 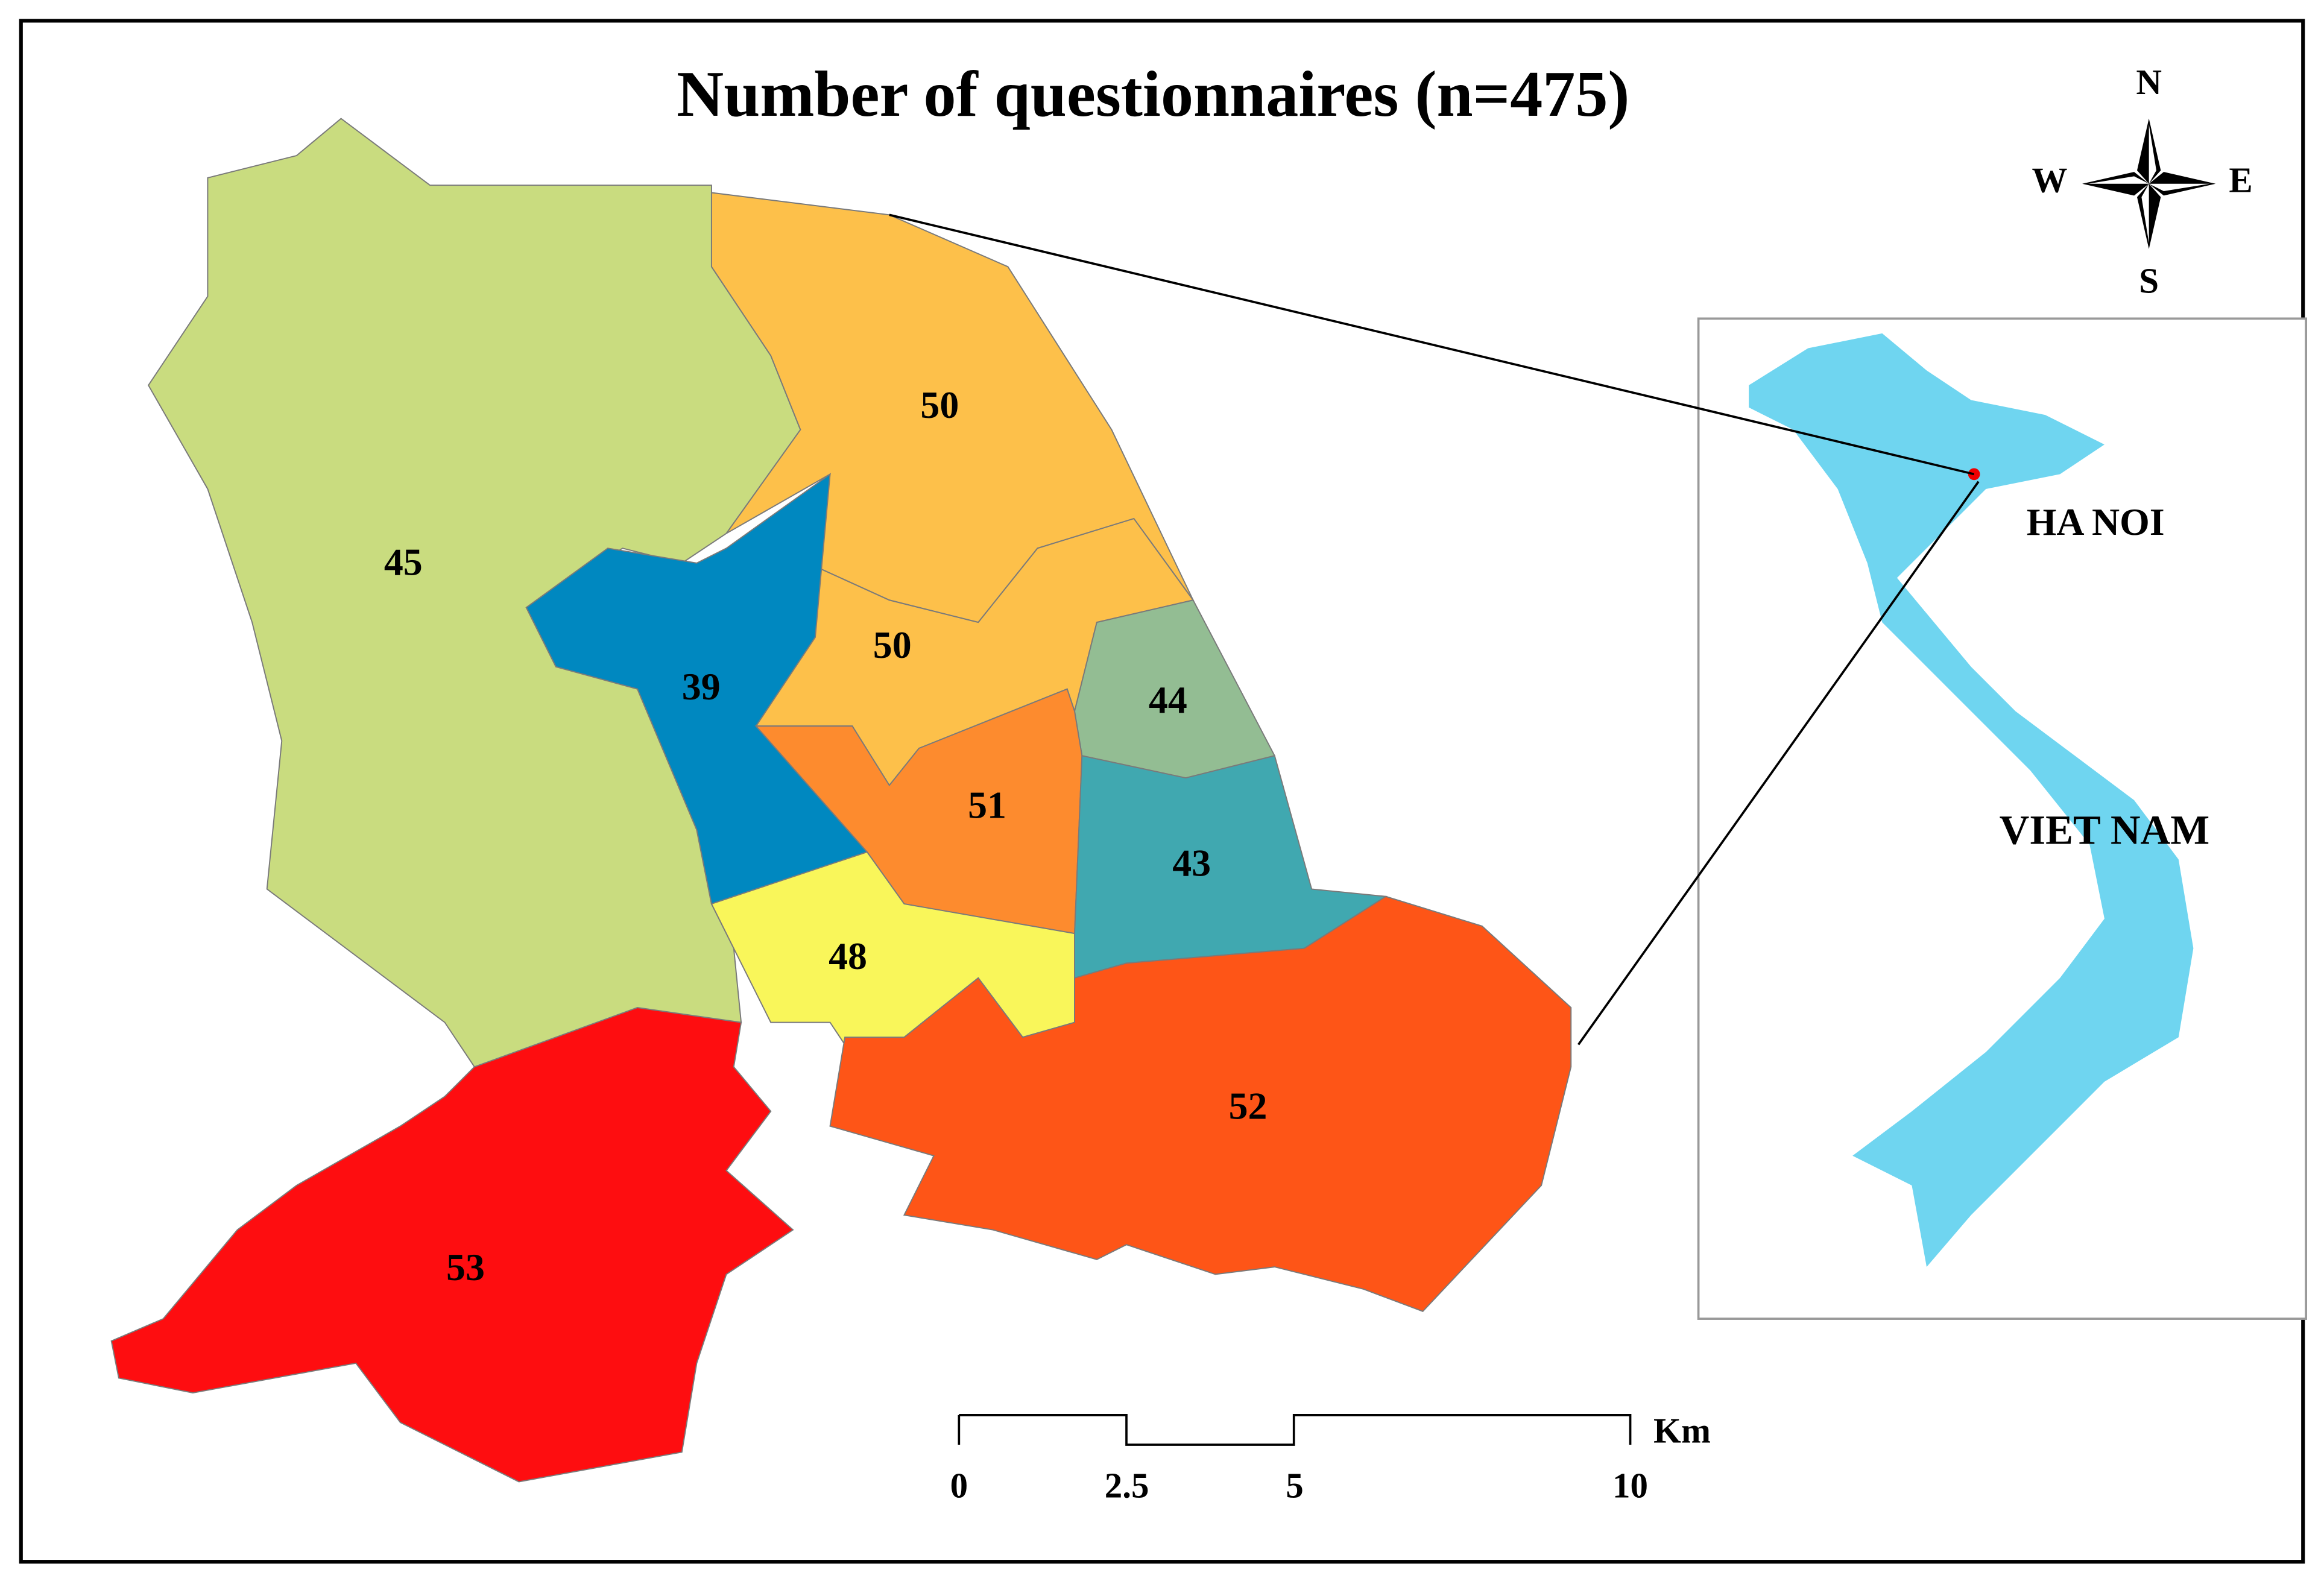 I want to click on inset-country-label: VIET NAM, so click(x=2105, y=830).